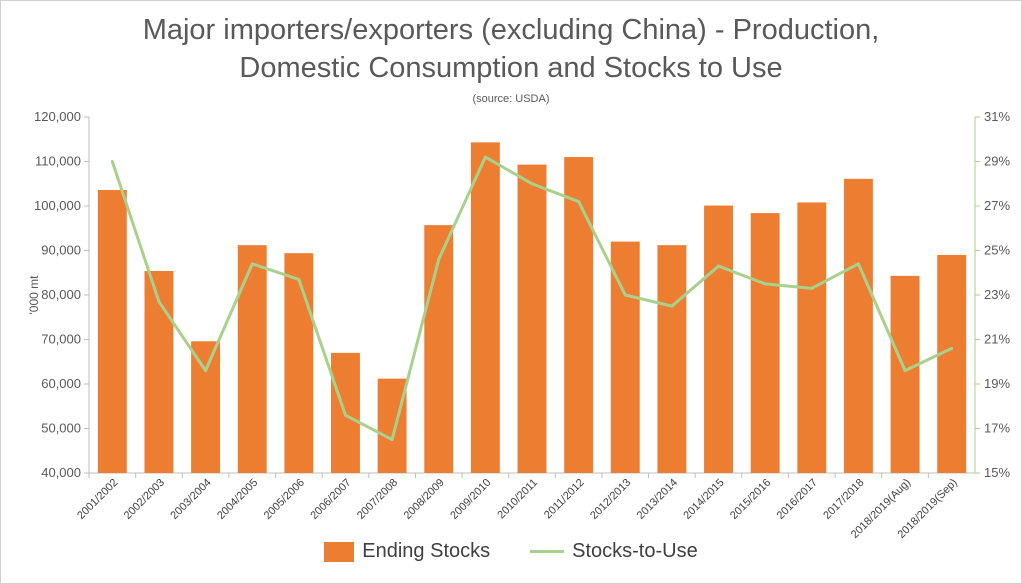 The height and width of the screenshot is (584, 1022). Describe the element at coordinates (997, 472) in the screenshot. I see `right-tick-label: 15%` at that location.